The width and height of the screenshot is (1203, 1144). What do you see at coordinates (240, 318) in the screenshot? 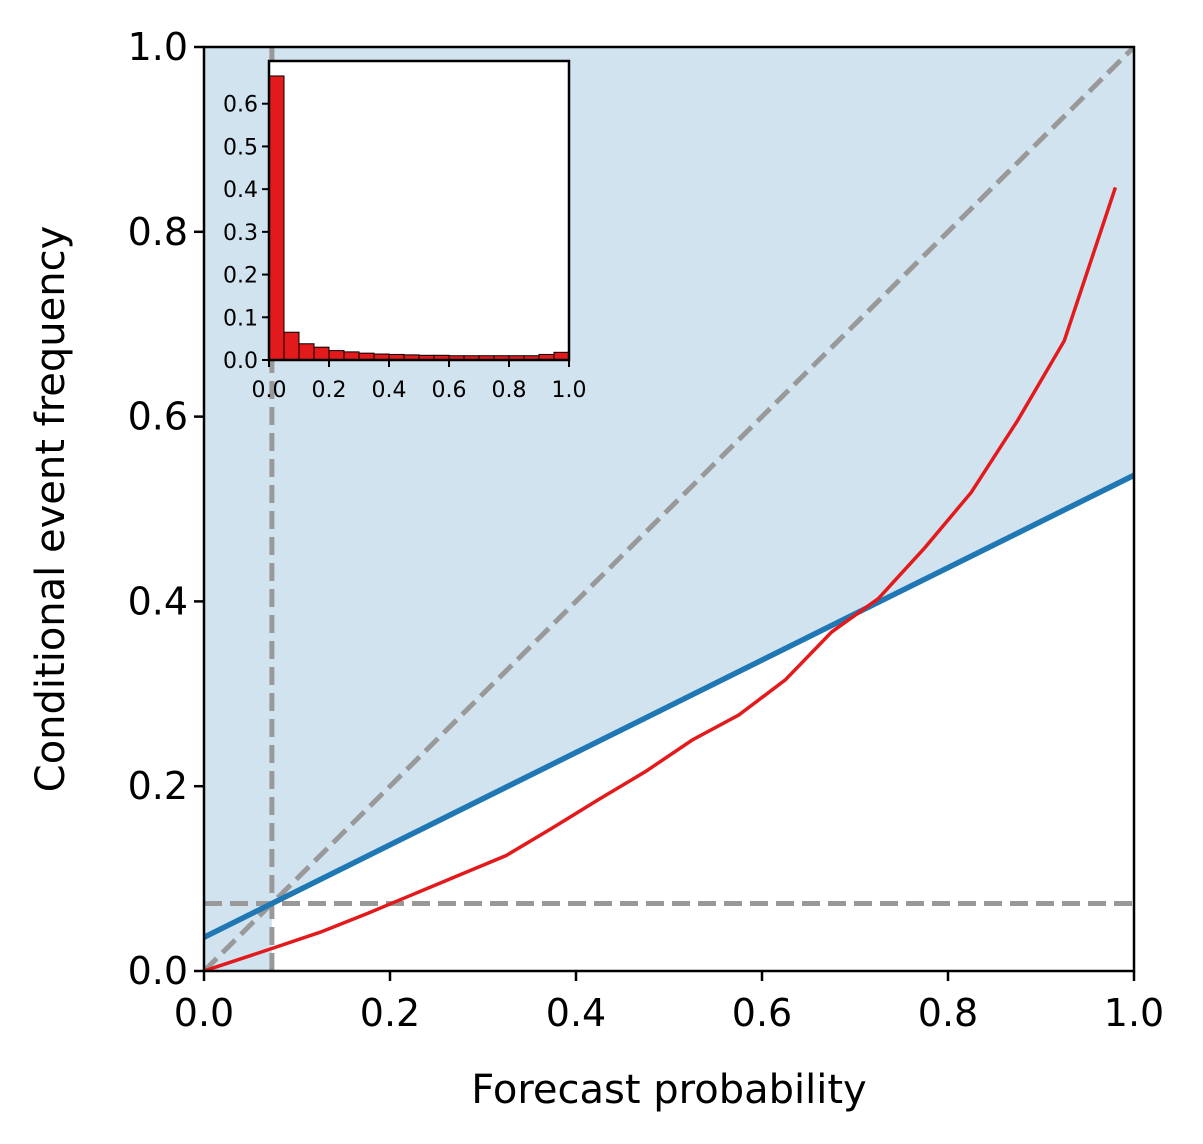
I see `inset-y-tick-label: 0.1` at bounding box center [240, 318].